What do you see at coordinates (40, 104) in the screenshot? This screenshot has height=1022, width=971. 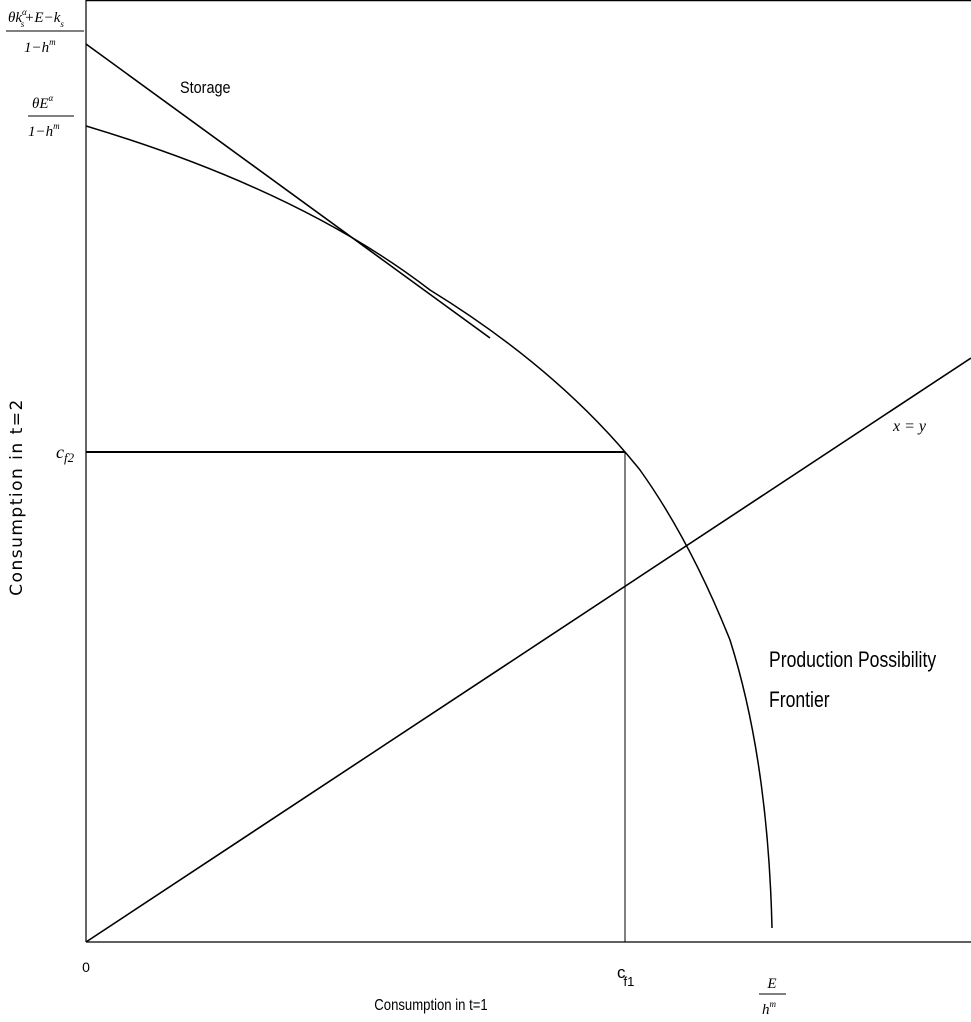 I see `ppf-intercept-numerator: θE` at bounding box center [40, 104].